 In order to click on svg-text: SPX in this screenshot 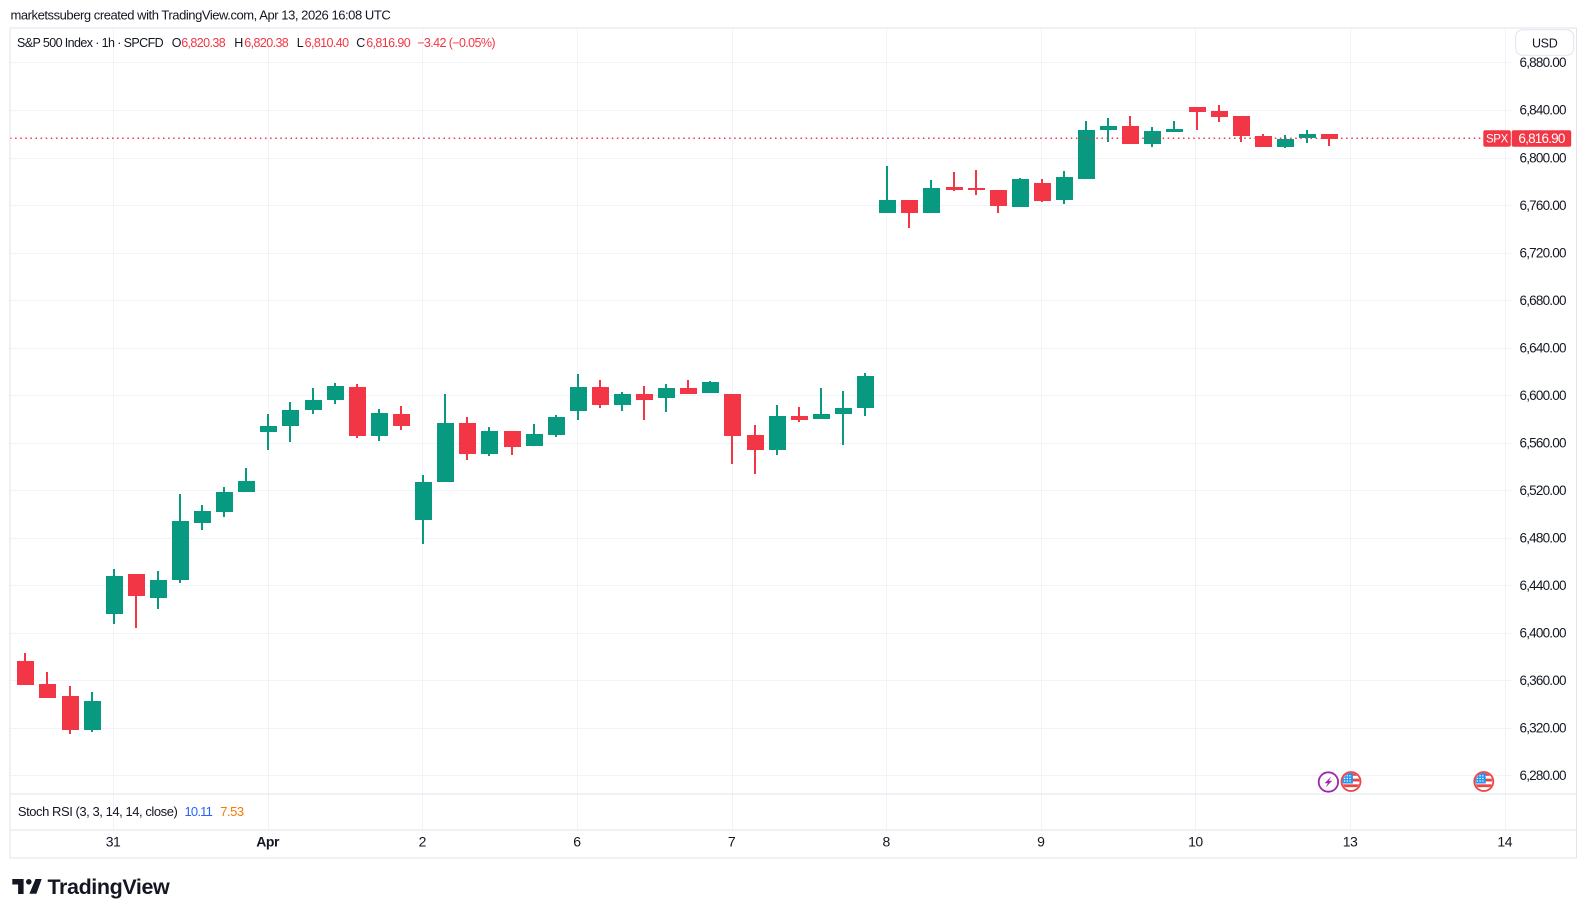, I will do `click(1497, 140)`.